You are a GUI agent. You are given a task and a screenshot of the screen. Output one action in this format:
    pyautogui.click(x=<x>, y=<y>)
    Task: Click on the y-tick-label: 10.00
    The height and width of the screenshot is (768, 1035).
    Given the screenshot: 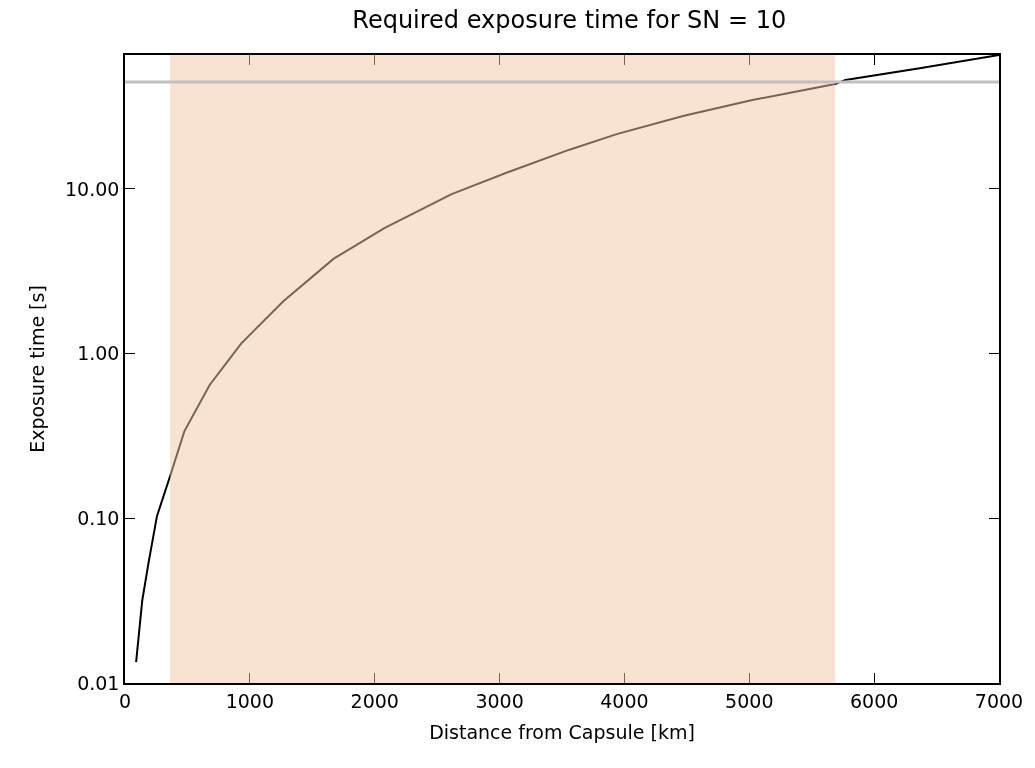 What is the action you would take?
    pyautogui.click(x=92, y=188)
    